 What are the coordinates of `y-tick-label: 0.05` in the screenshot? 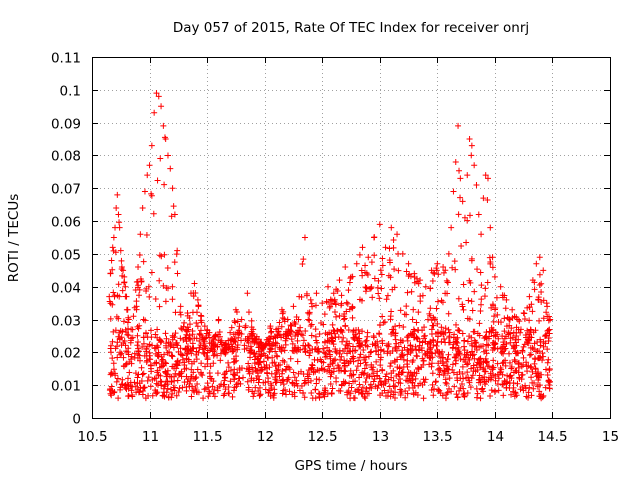 It's located at (66, 256).